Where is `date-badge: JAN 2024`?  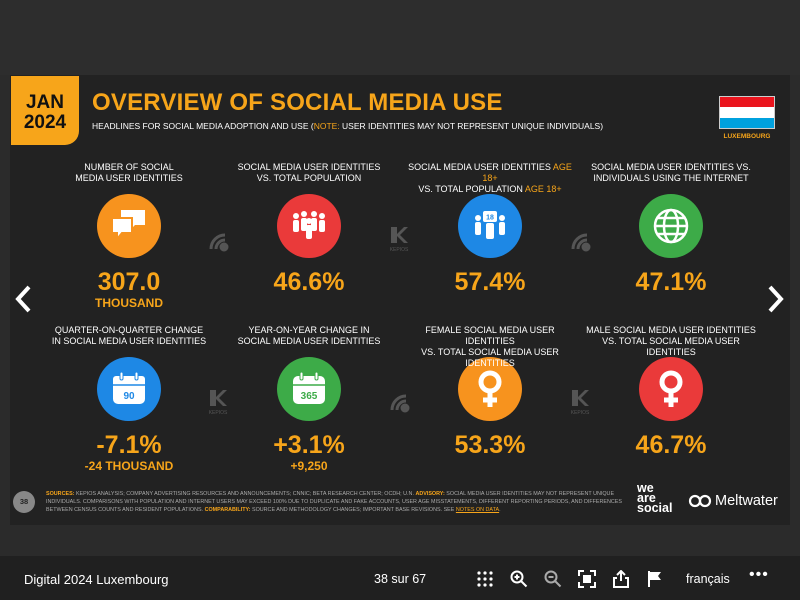
date-badge: JAN 2024 is located at coordinates (45, 110).